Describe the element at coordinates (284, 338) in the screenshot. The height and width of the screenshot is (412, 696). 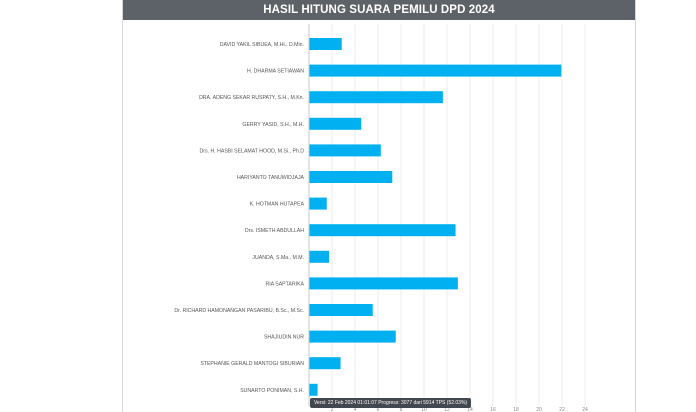
I see `category-label: SHAJIUDIN NUR` at that location.